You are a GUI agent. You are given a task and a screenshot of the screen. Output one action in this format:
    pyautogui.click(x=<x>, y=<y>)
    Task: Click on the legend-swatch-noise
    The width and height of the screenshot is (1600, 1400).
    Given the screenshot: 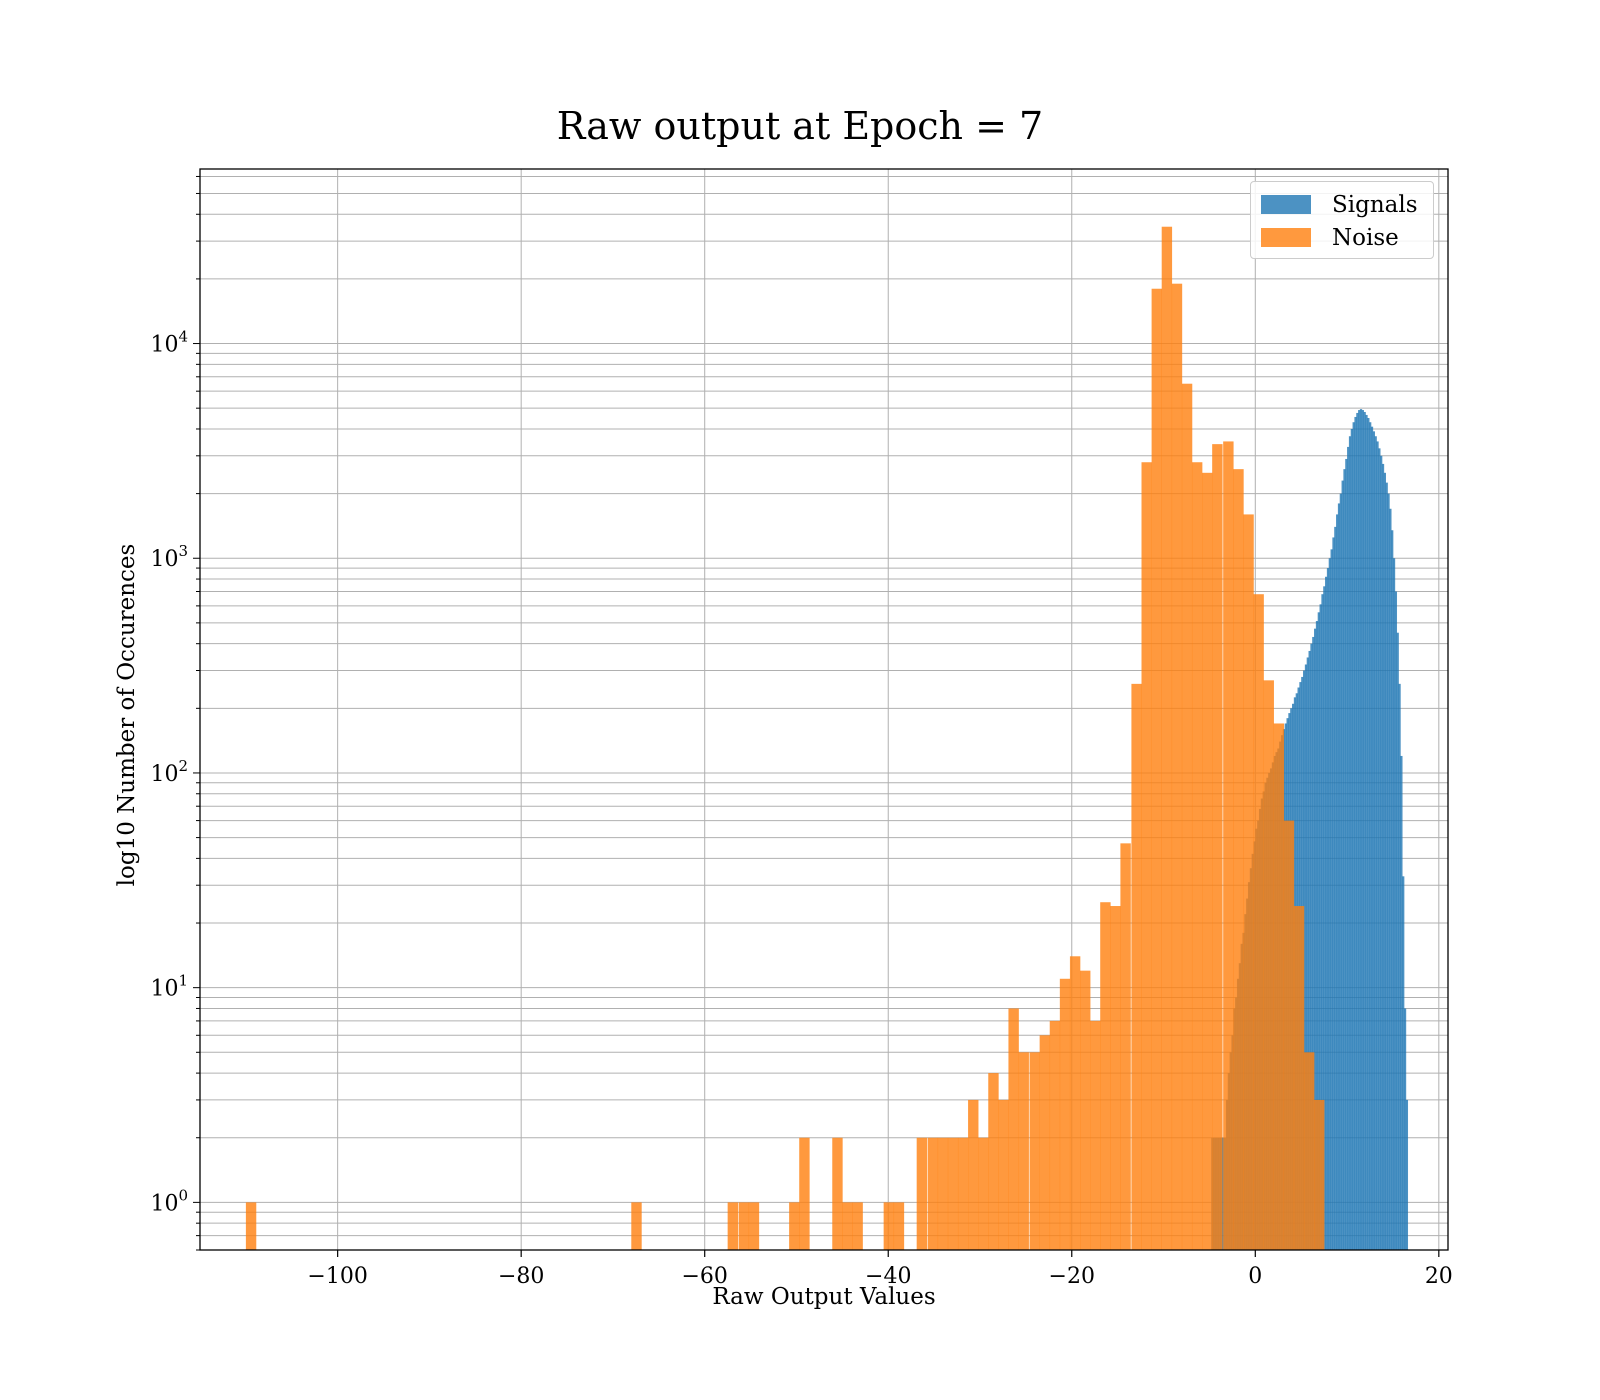 What is the action you would take?
    pyautogui.click(x=1286, y=237)
    